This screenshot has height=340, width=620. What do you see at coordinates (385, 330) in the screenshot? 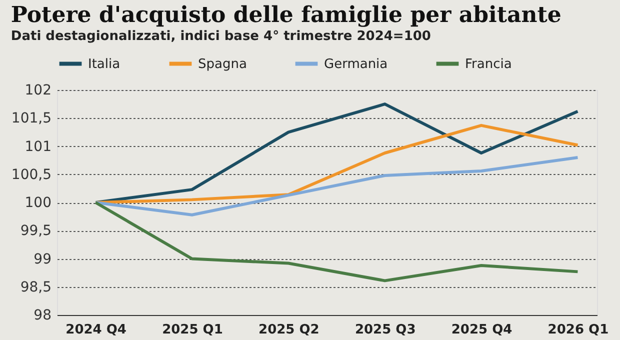
I see `x-tick-label: 2025 Q3` at bounding box center [385, 330].